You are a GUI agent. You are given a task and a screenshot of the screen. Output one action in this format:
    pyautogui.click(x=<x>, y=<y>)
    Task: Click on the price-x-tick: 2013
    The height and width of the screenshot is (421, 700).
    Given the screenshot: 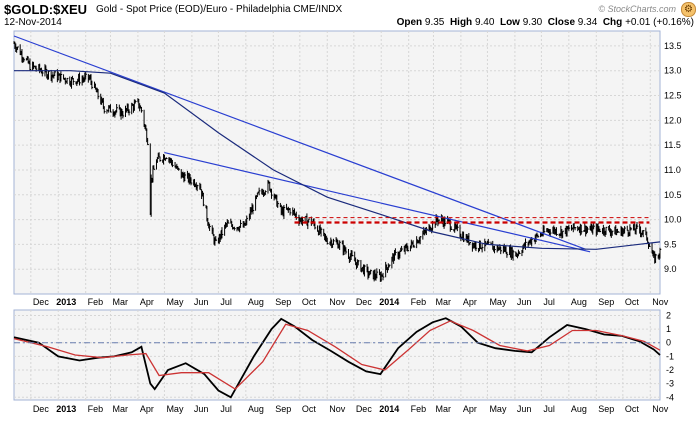 What is the action you would take?
    pyautogui.click(x=66, y=302)
    